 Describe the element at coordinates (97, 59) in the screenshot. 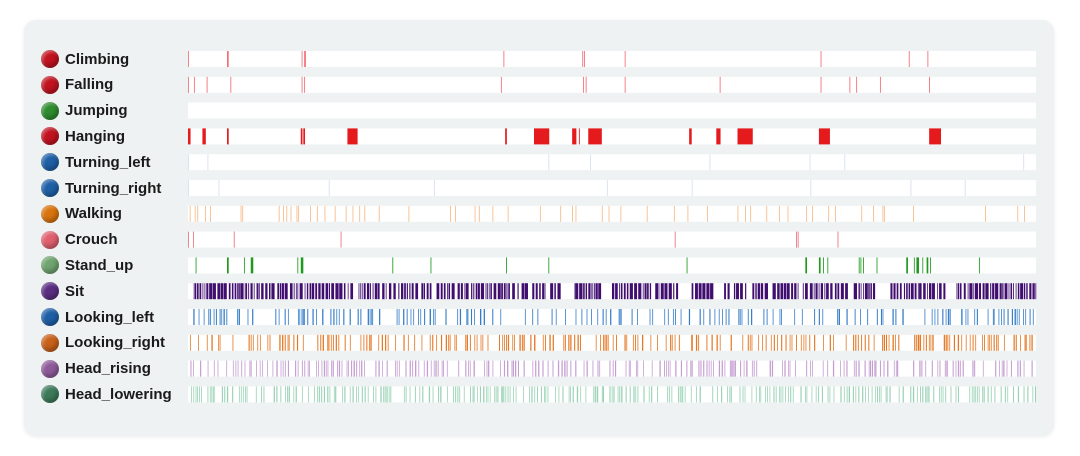

I see `legend-label: Climbing` at that location.